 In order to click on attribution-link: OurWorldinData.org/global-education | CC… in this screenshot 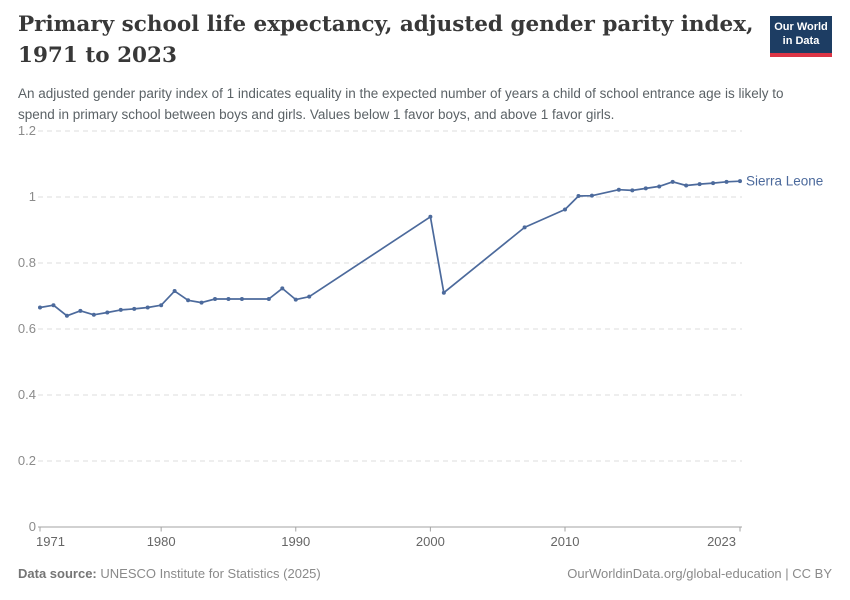, I will do `click(699, 573)`.